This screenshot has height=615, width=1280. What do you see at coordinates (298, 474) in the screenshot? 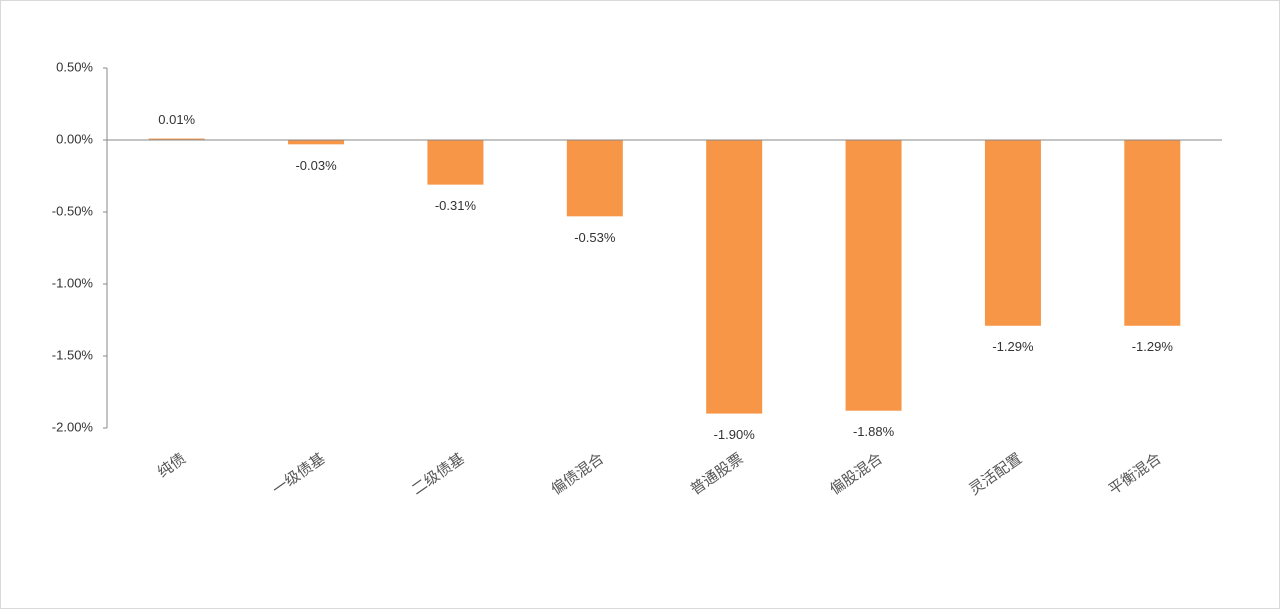
I see `x-tick-label: 一级债基` at bounding box center [298, 474].